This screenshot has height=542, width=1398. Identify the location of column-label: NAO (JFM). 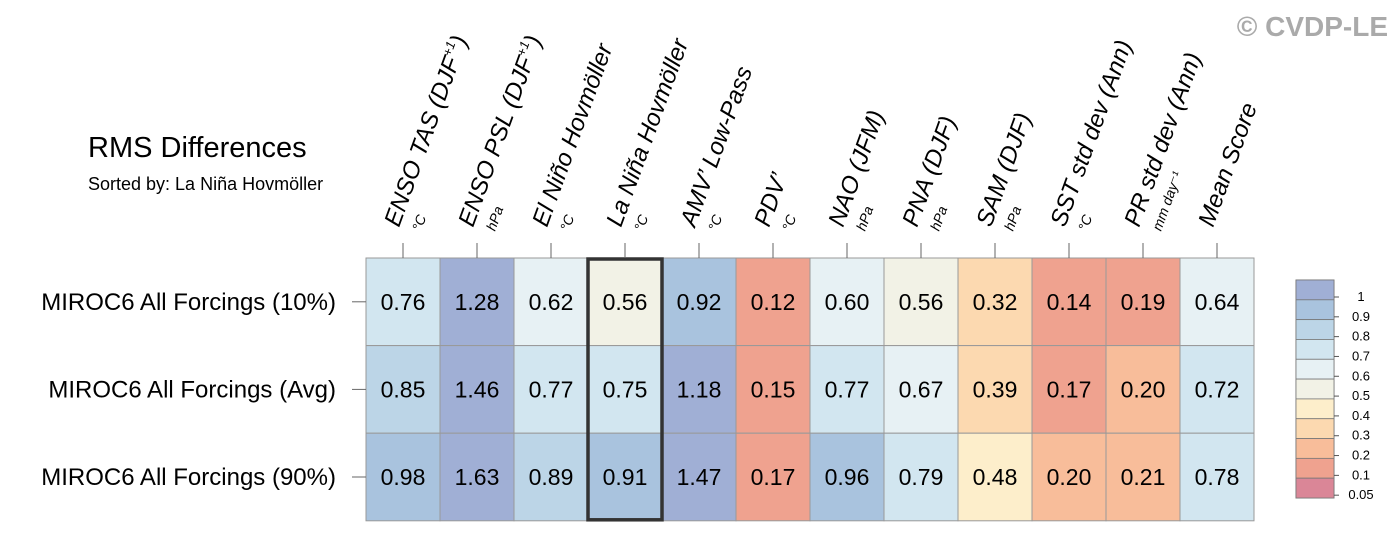
(856, 168).